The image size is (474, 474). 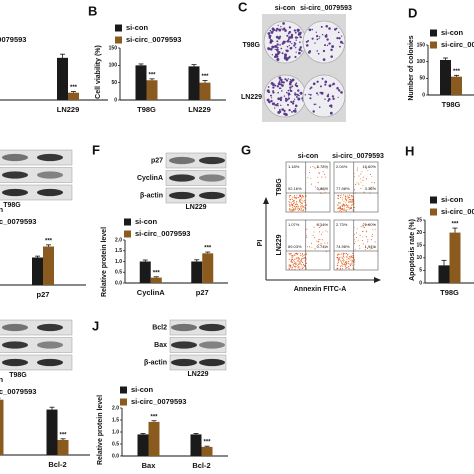 What do you see at coordinates (295, 246) in the screenshot?
I see `quadrant-label: 89.03%` at bounding box center [295, 246].